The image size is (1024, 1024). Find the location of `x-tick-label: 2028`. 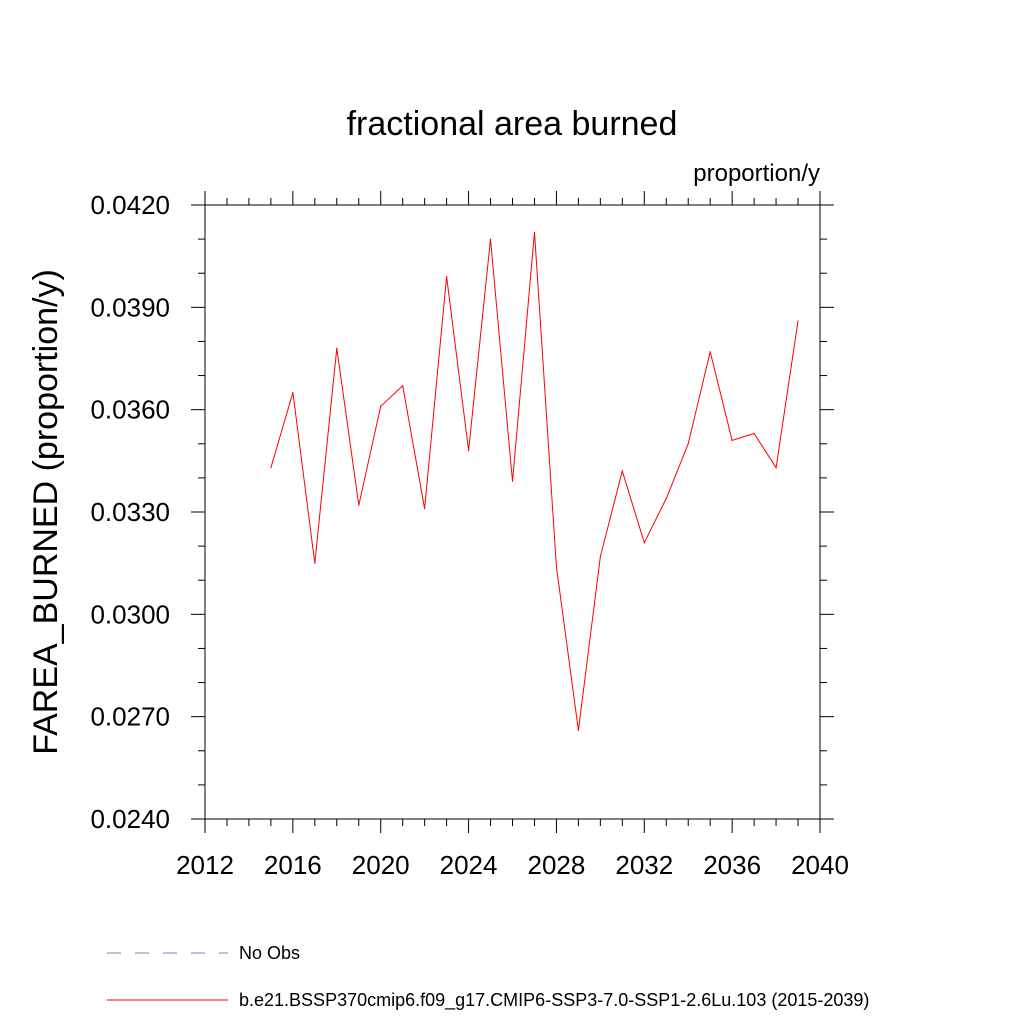

x-tick-label: 2028 is located at coordinates (557, 865).